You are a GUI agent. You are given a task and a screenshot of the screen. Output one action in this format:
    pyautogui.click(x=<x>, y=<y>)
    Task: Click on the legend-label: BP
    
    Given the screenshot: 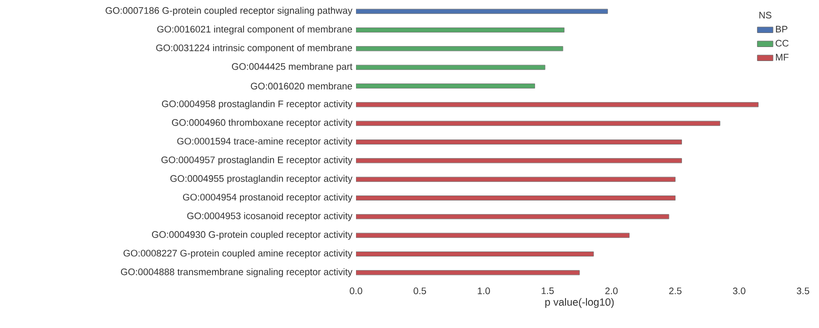 What is the action you would take?
    pyautogui.click(x=782, y=29)
    